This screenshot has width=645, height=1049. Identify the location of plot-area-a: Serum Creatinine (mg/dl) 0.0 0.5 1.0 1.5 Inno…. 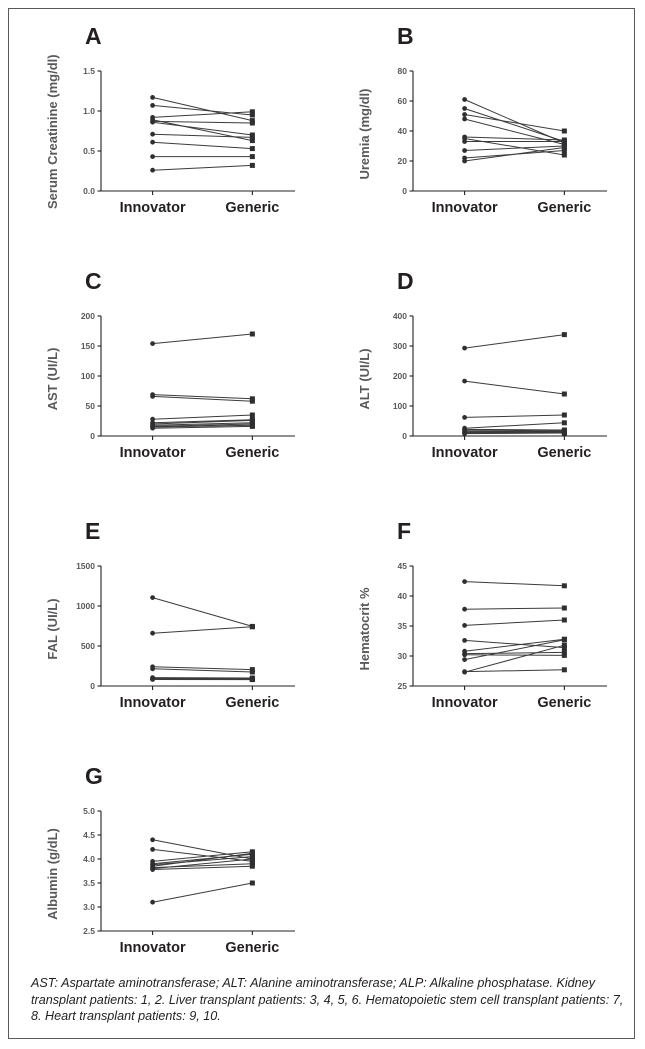
(177, 156).